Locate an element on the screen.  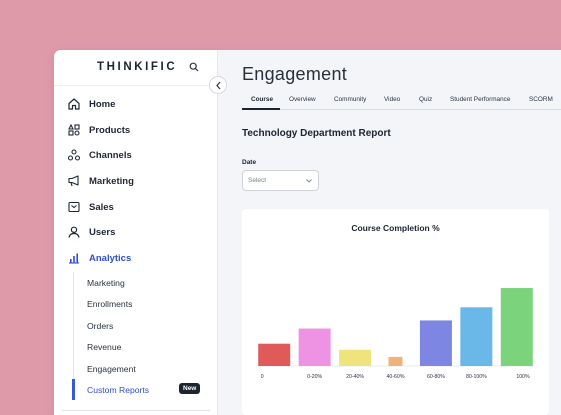
report-title: Technology Department Report is located at coordinates (316, 133).